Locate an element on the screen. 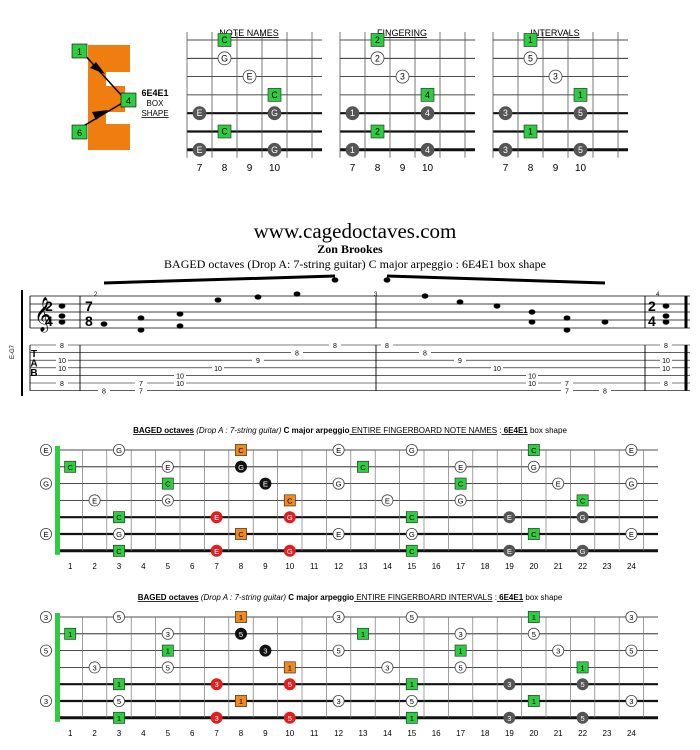 This screenshot has width=700, height=750. diagram-fret-number: 10 is located at coordinates (428, 168).